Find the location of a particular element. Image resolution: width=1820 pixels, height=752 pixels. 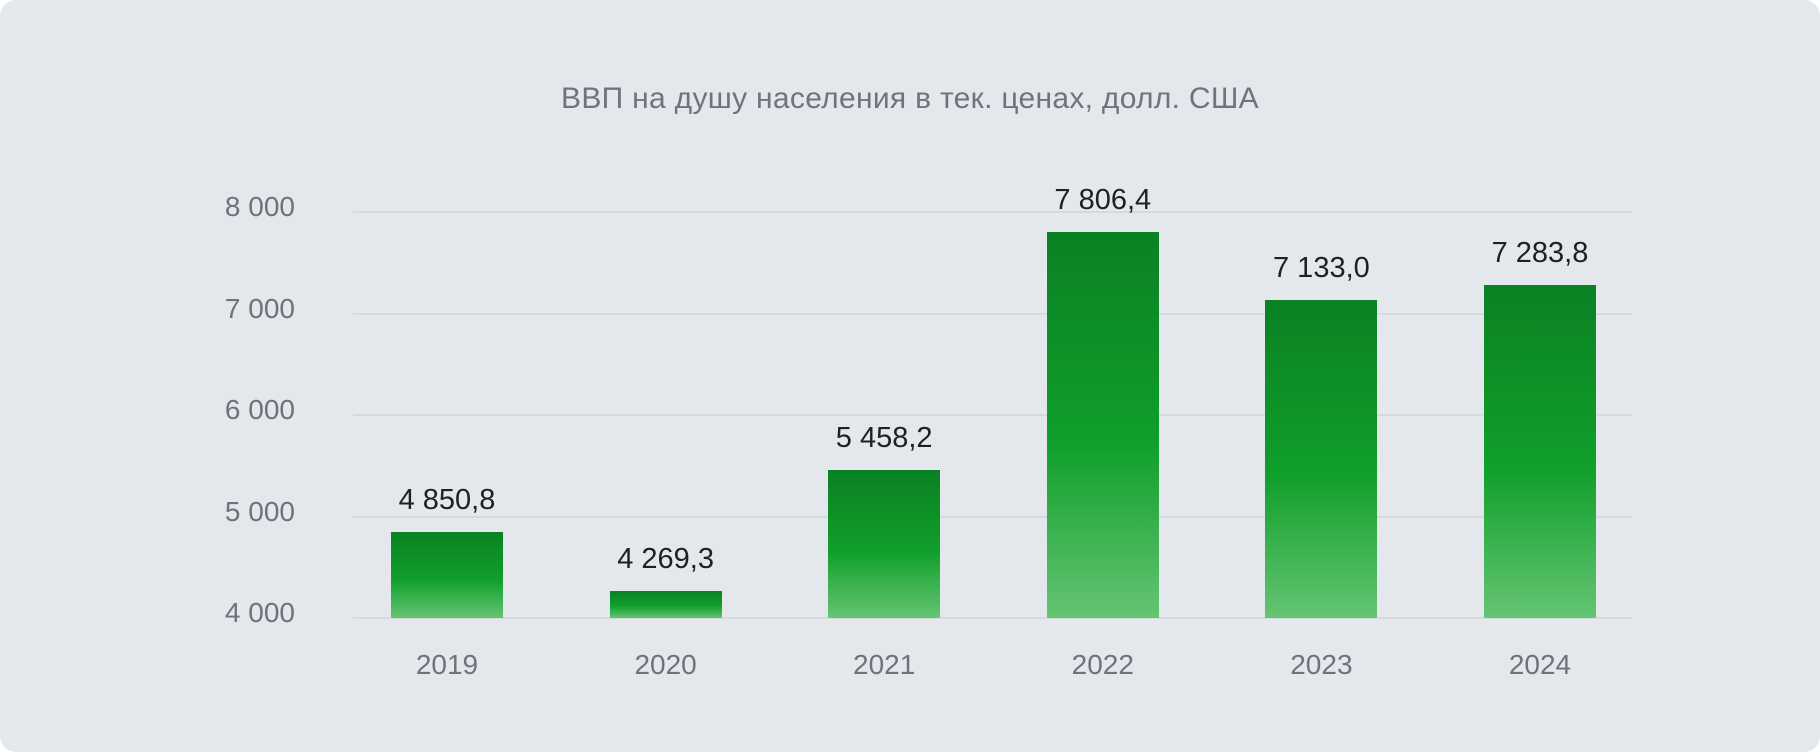

bar-2024 is located at coordinates (1540, 451).